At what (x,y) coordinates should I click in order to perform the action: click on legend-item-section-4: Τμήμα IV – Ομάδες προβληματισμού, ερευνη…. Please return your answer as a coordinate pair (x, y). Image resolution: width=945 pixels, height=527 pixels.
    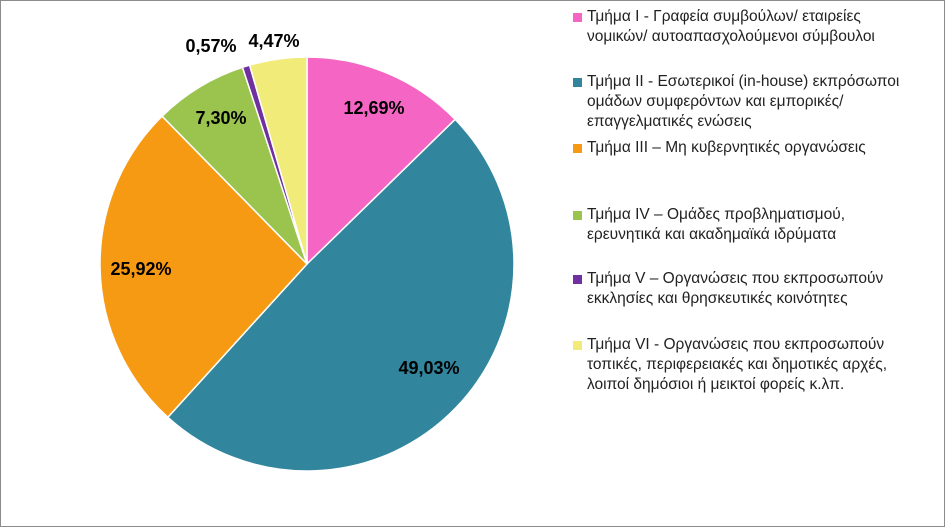
    Looking at the image, I should click on (758, 225).